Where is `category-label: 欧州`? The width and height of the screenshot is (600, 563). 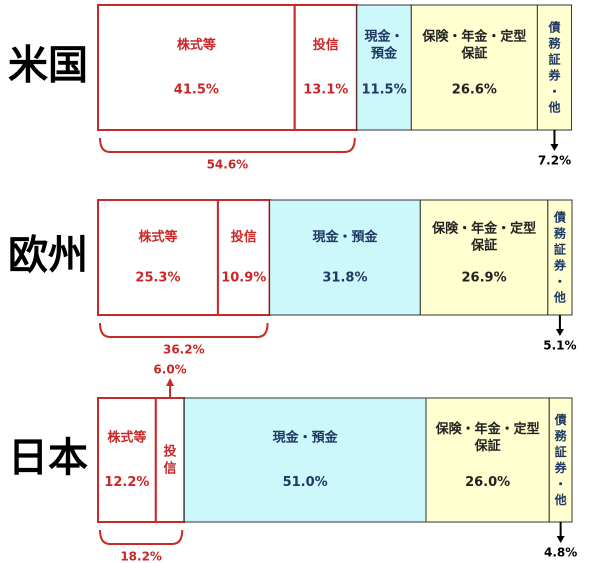 category-label: 欧州 is located at coordinates (48, 256).